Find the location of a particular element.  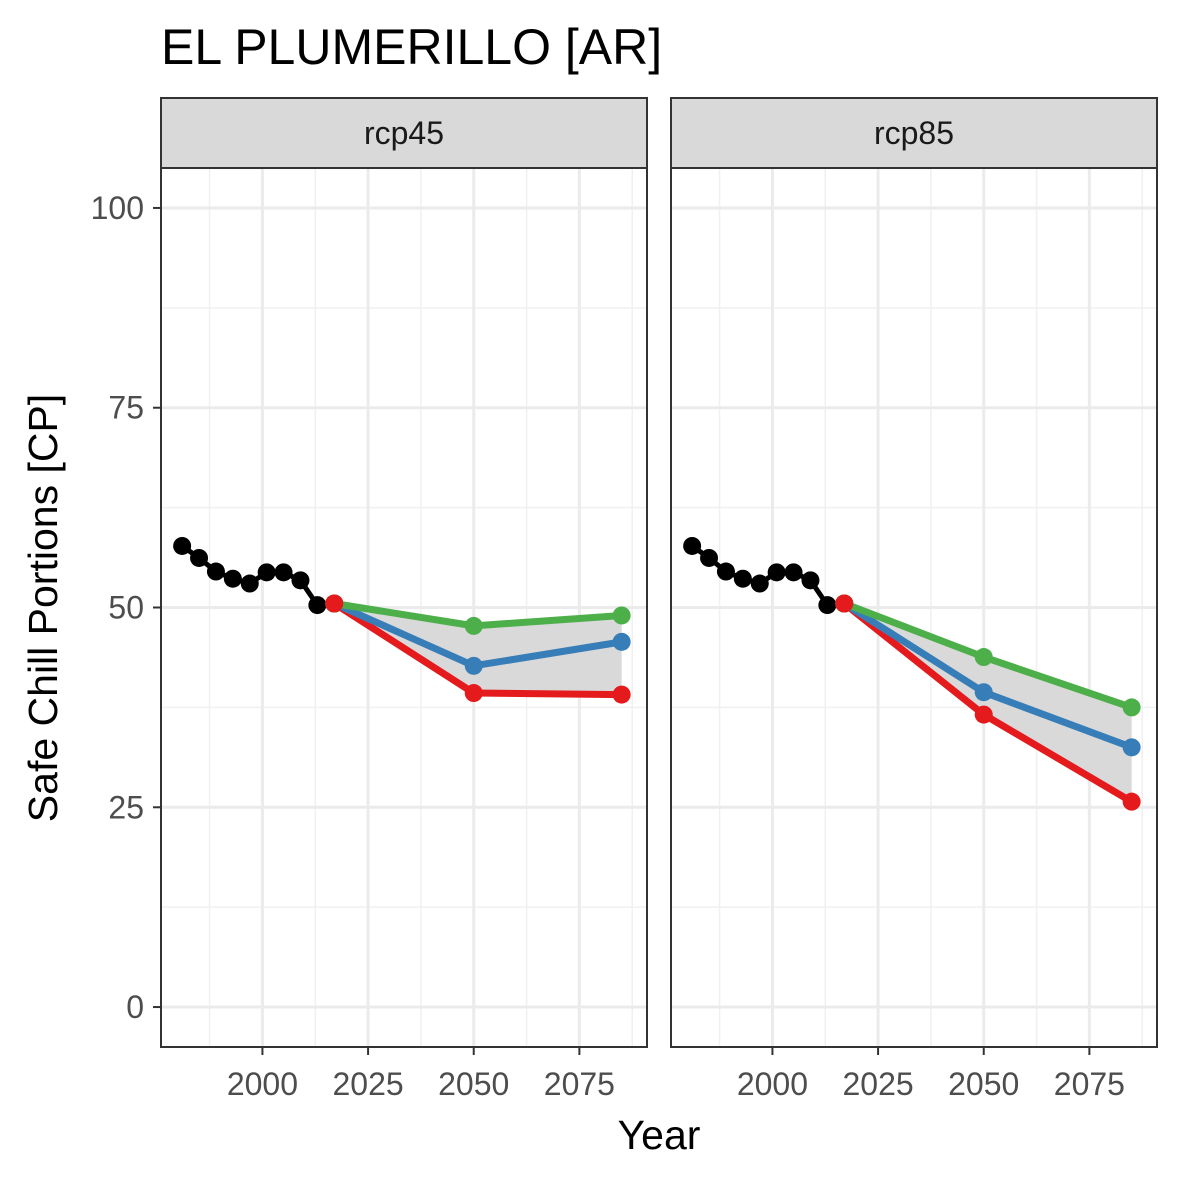

facet-strip-label: rcp45 is located at coordinates (404, 133).